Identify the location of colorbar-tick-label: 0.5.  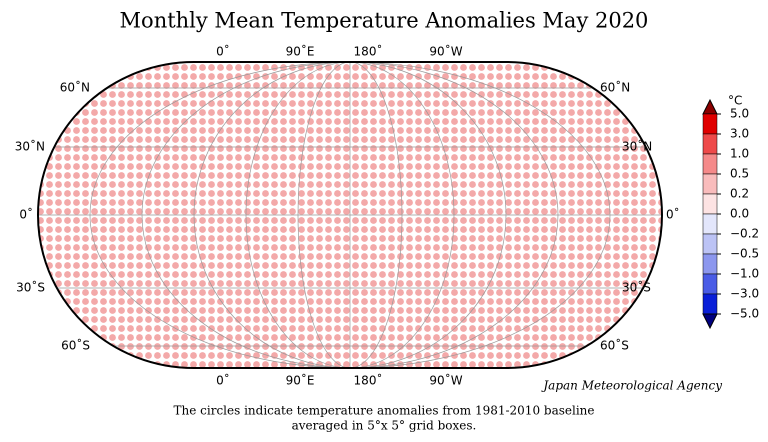
(739, 174).